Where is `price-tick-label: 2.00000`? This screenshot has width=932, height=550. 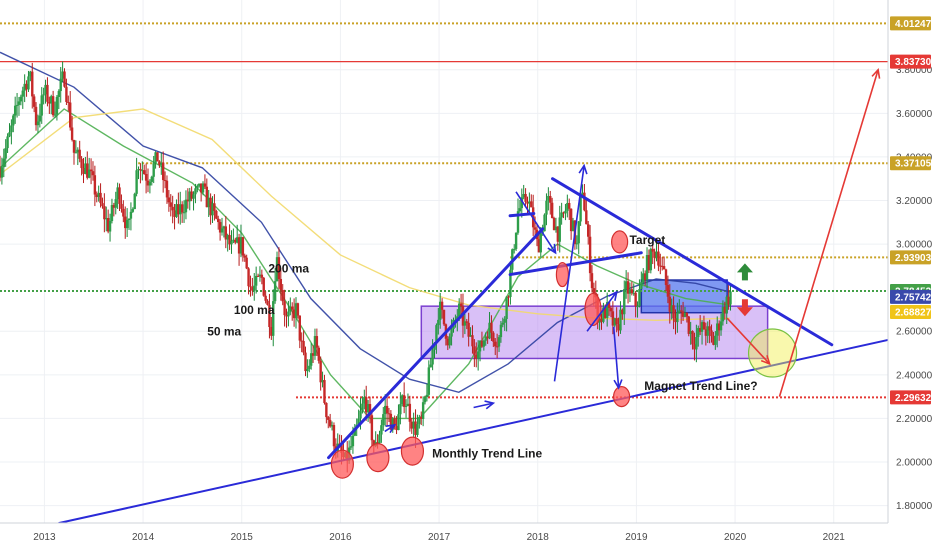 price-tick-label: 2.00000 is located at coordinates (914, 462).